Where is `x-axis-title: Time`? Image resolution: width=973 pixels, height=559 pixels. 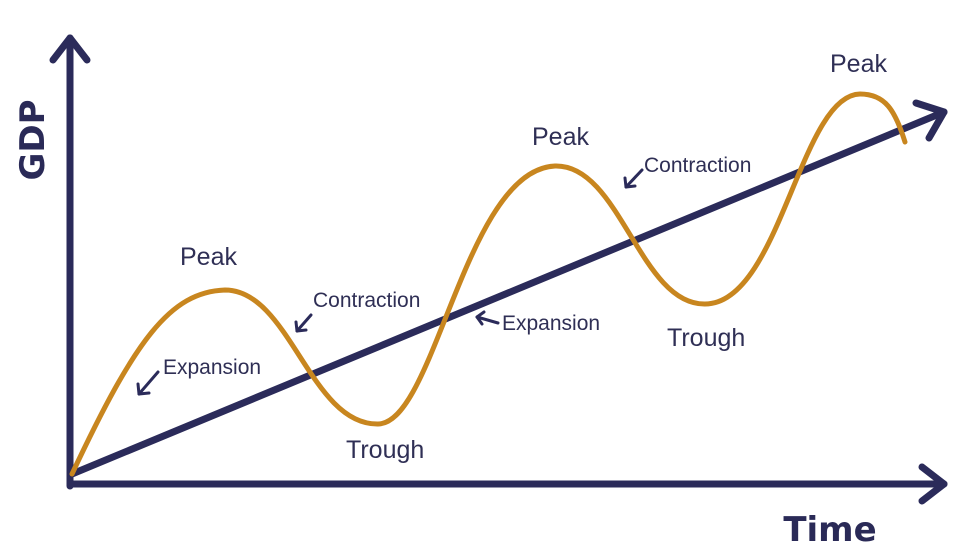
x-axis-title: Time is located at coordinates (829, 530).